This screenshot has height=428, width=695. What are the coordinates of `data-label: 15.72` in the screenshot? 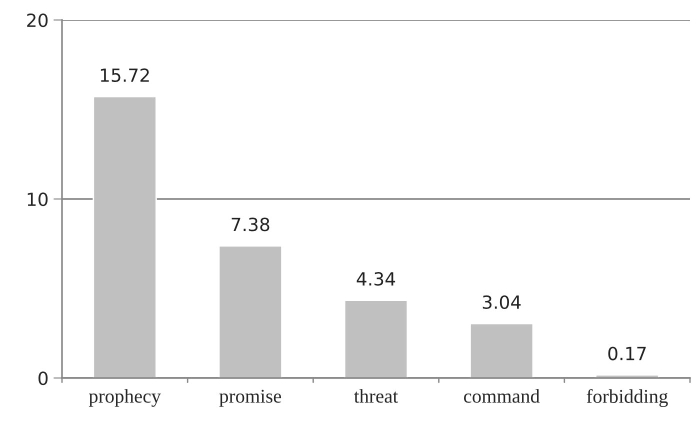 It's located at (124, 75).